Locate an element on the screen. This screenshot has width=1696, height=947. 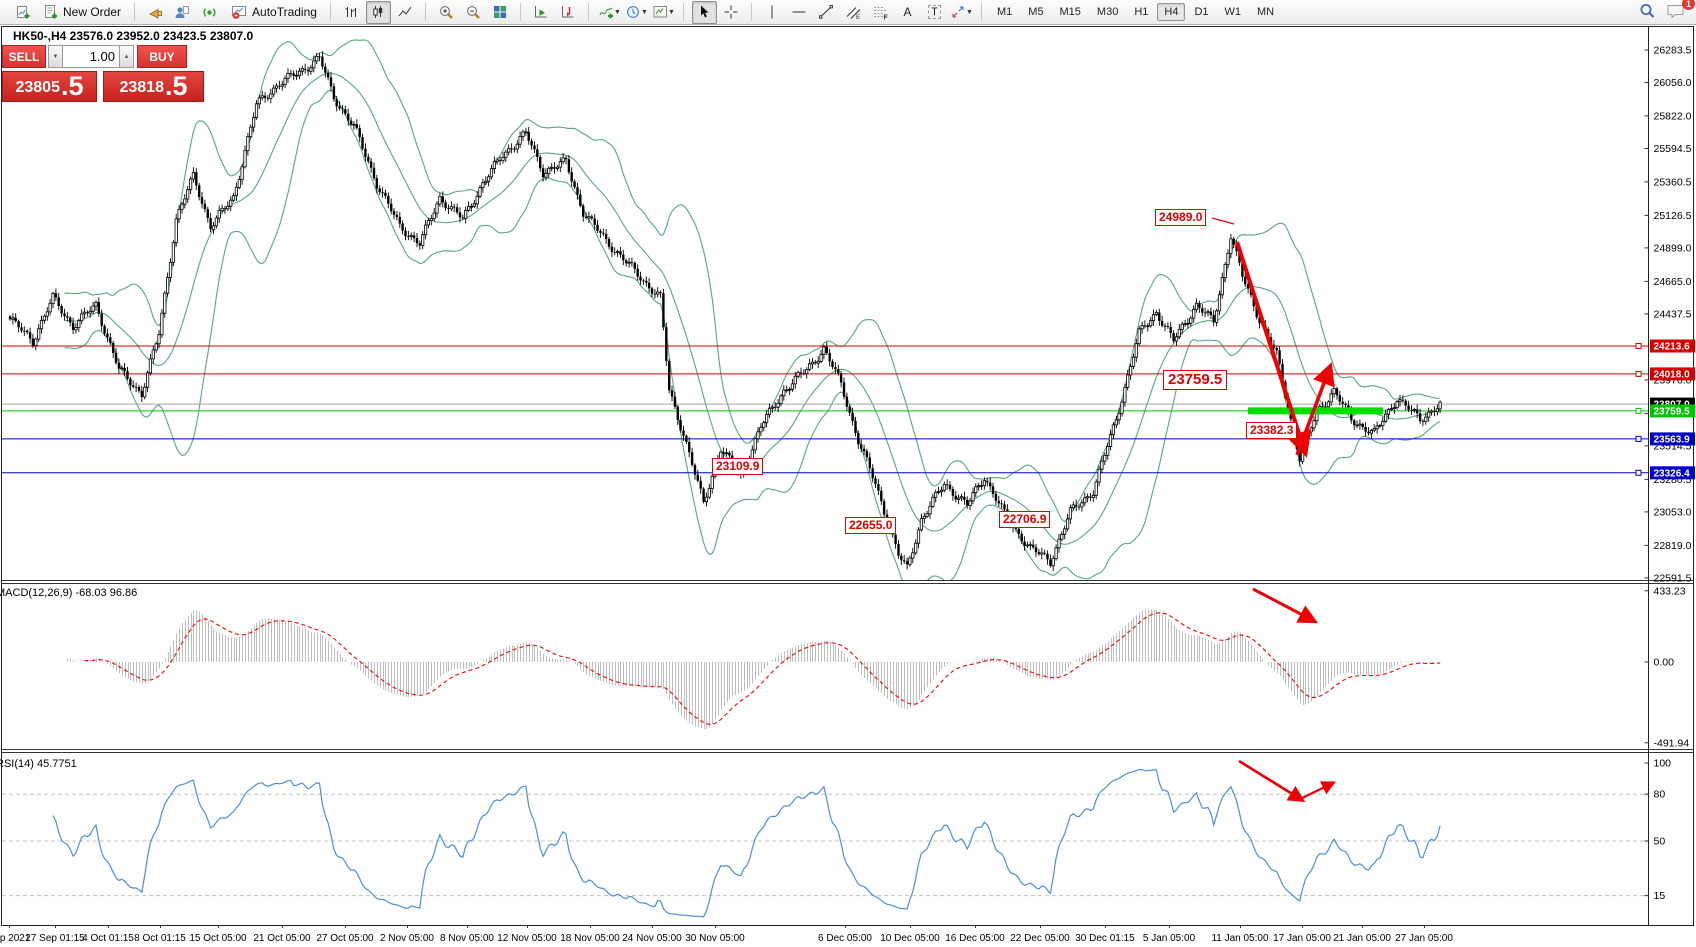
svg-text: 26283.5 is located at coordinates (1673, 51).